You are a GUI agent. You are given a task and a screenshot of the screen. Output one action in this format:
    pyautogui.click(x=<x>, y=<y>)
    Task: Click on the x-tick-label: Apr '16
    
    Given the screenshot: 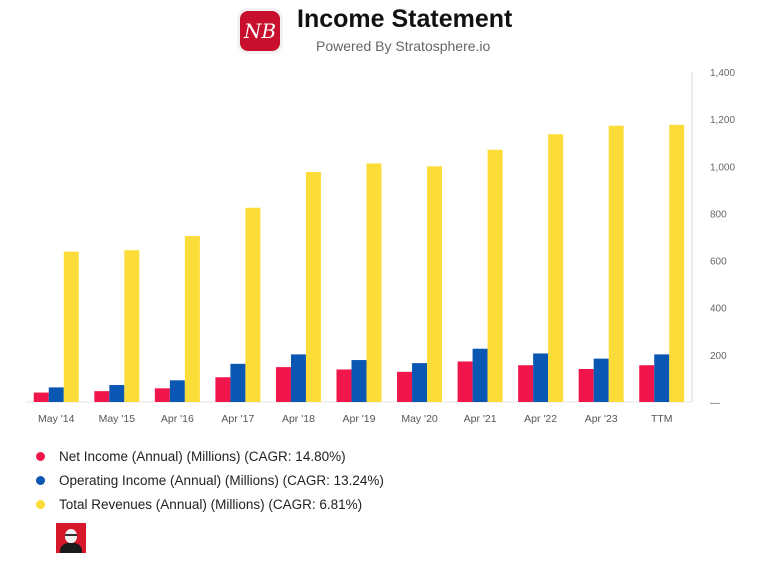 What is the action you would take?
    pyautogui.click(x=177, y=419)
    